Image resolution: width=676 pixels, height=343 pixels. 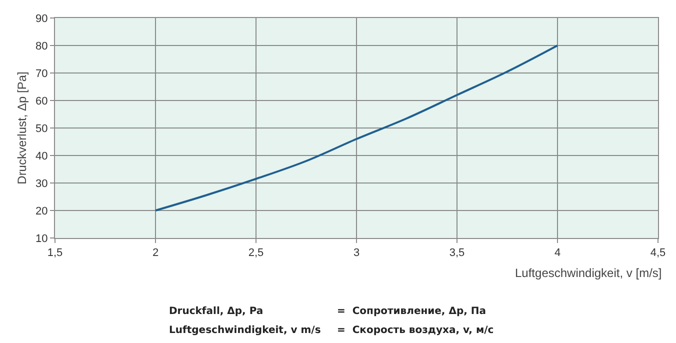 I want to click on y-tick-label: 30, so click(x=42, y=184).